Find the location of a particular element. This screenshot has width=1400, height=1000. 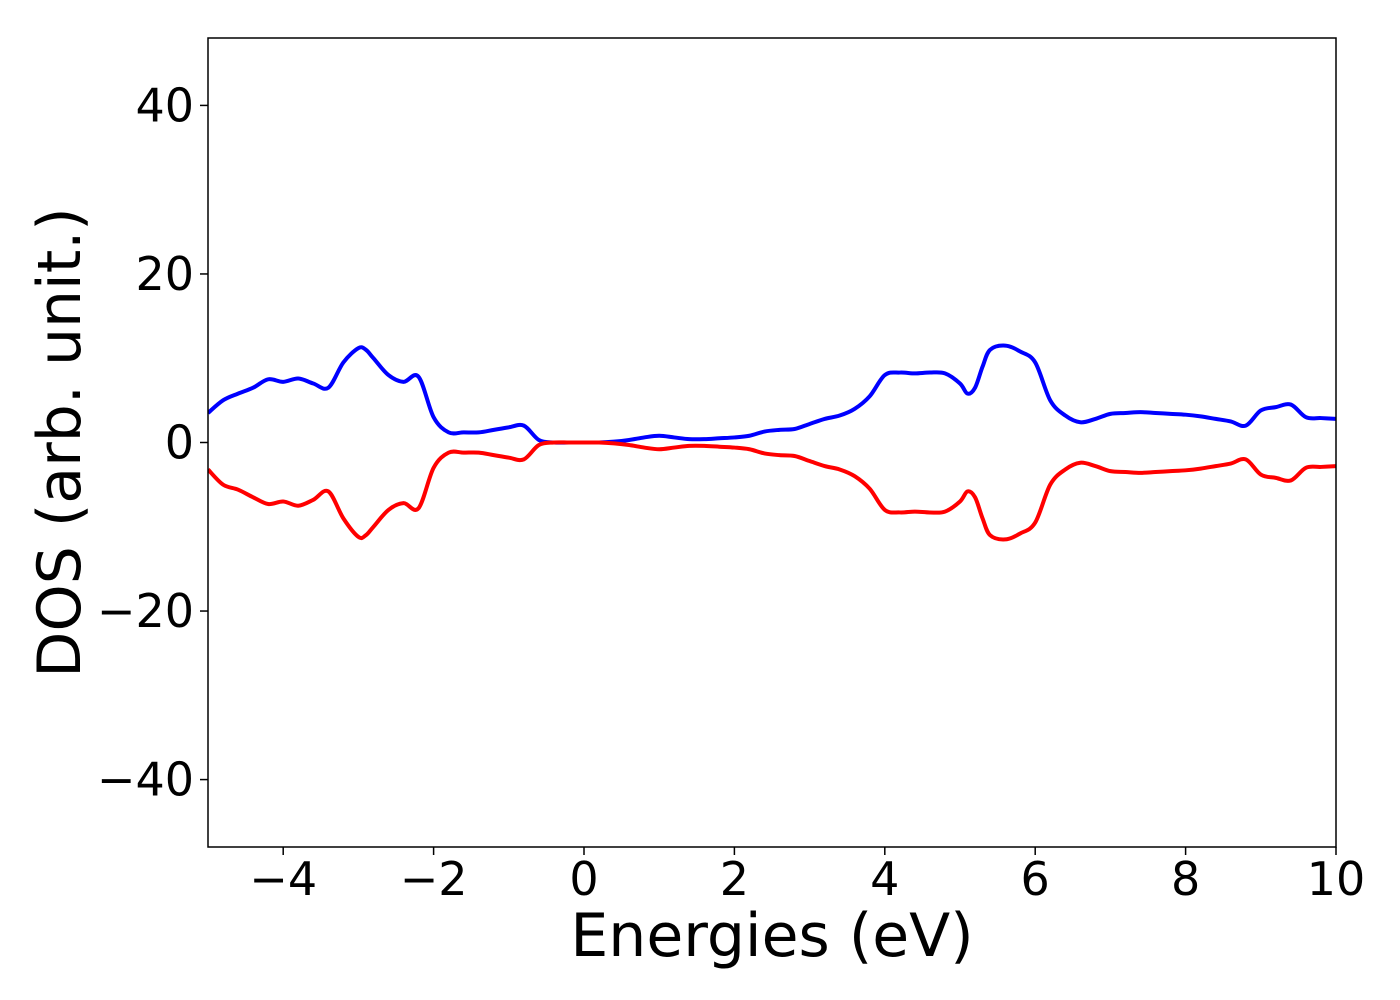

x-tick-label: −2 is located at coordinates (434, 879).